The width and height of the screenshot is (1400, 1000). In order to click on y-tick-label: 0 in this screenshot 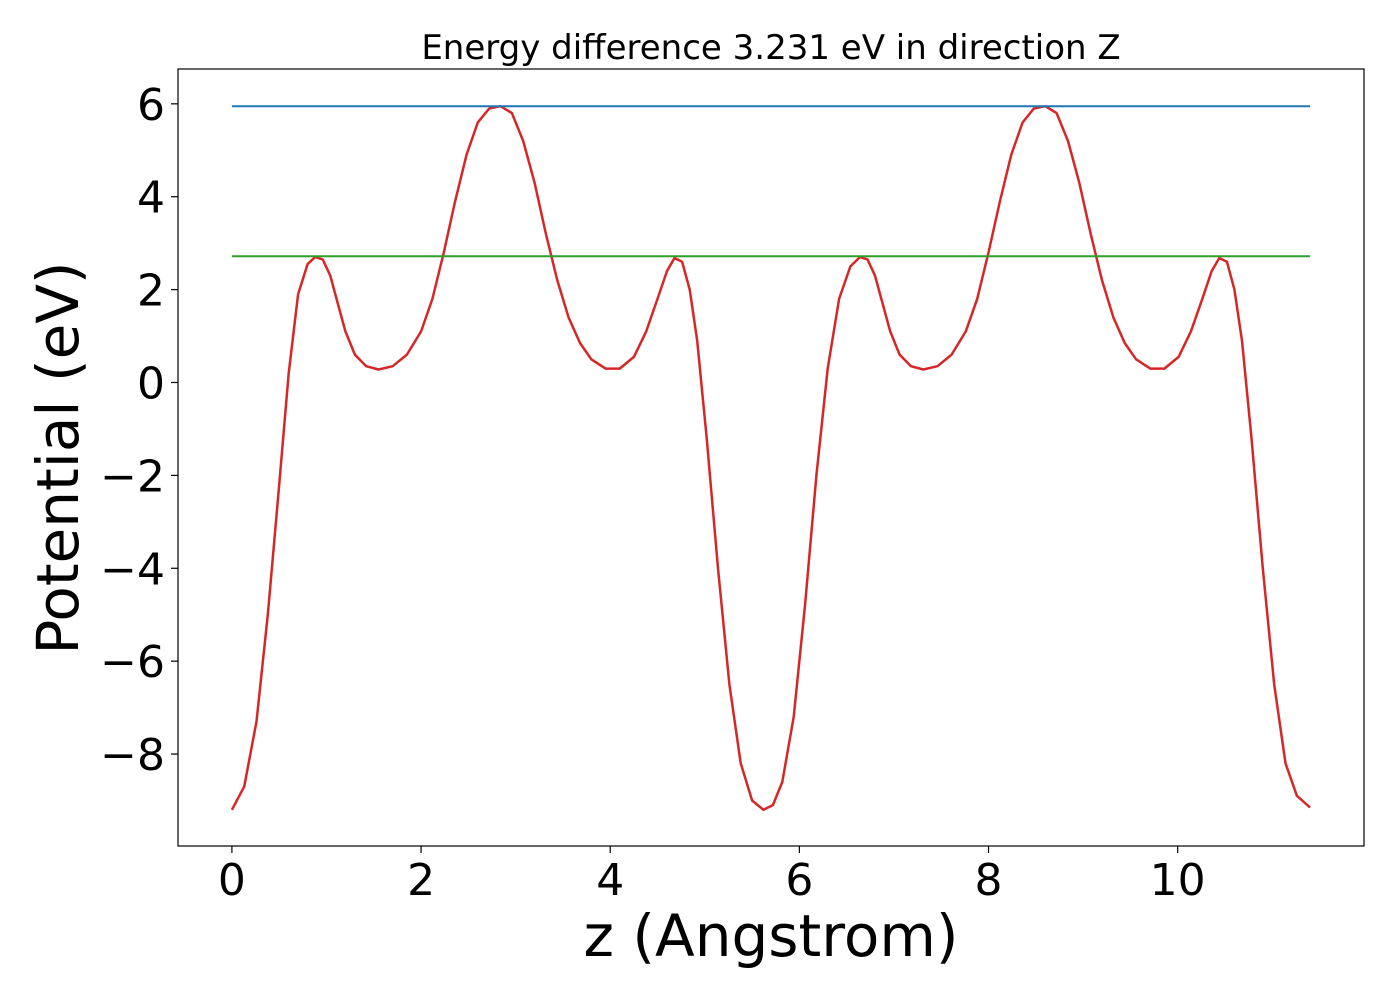, I will do `click(151, 383)`.